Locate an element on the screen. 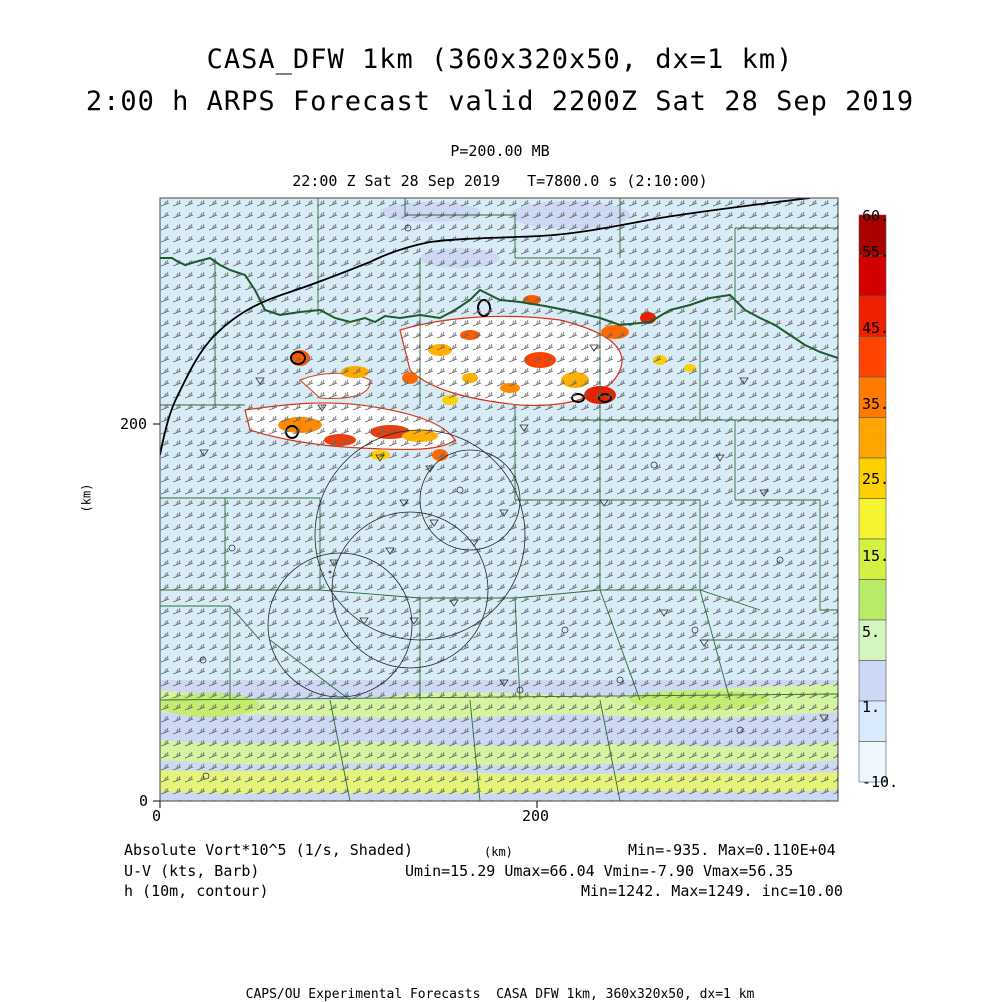  colorbar-label-60: 60. is located at coordinates (876, 216).